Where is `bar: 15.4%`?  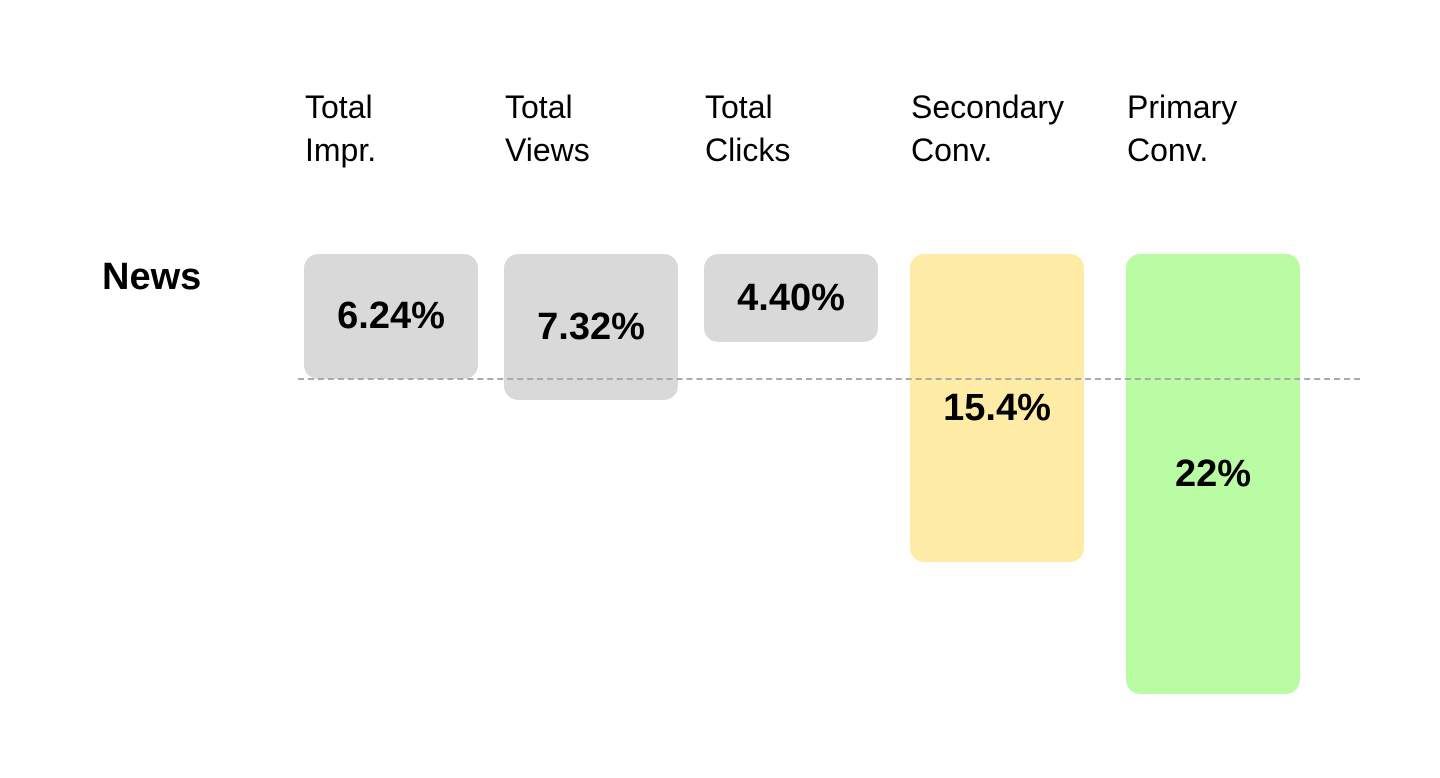
bar: 15.4% is located at coordinates (997, 408).